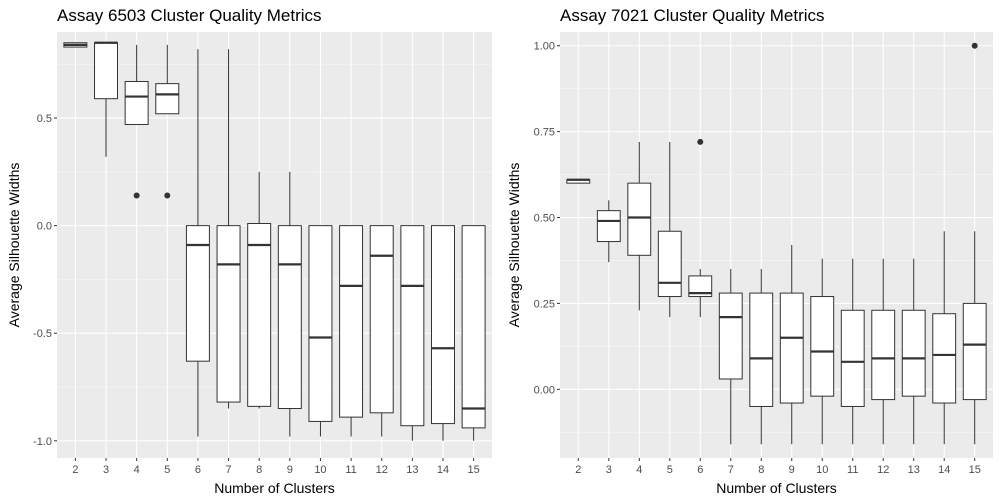 The width and height of the screenshot is (1000, 500). Describe the element at coordinates (106, 470) in the screenshot. I see `x-tick-label: 3` at that location.